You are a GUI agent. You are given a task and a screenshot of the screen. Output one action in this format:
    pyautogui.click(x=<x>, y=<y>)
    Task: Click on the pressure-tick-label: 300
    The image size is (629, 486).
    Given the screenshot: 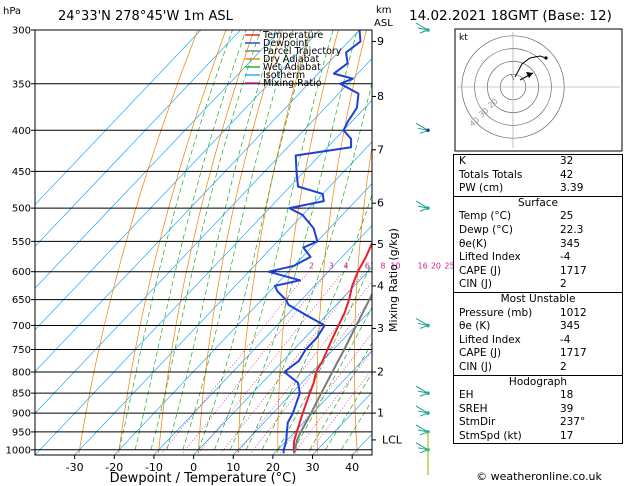 What is the action you would take?
    pyautogui.click(x=21, y=31)
    